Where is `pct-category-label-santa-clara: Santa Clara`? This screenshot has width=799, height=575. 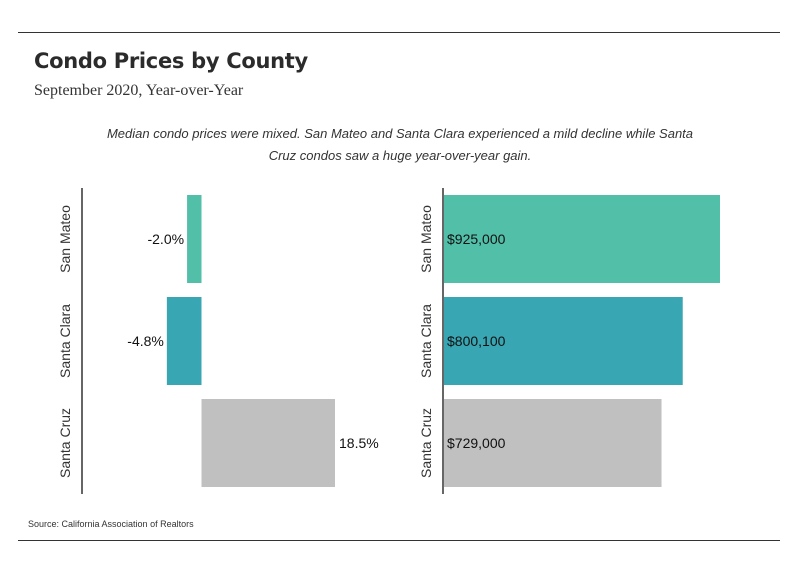 pct-category-label-santa-clara: Santa Clara is located at coordinates (65, 341).